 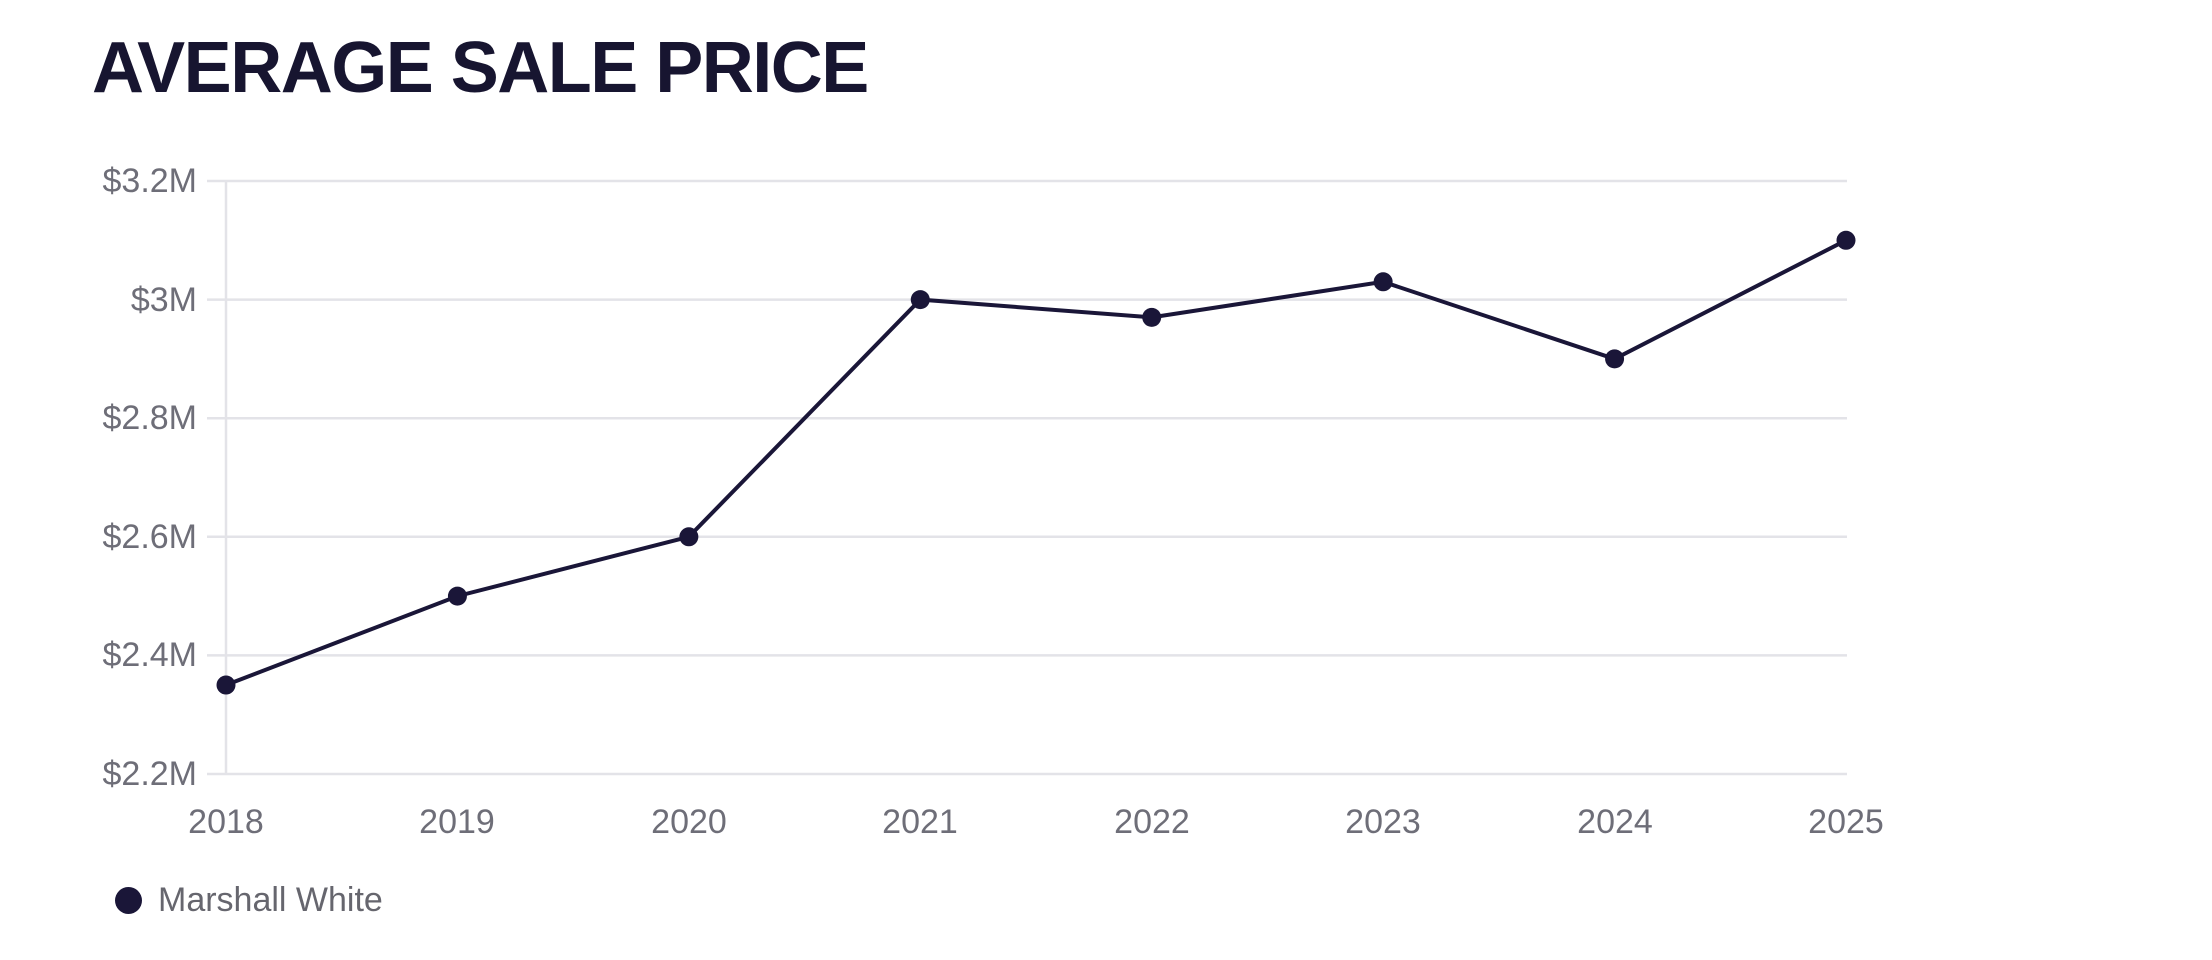 I want to click on x-tick-label: 2019, so click(x=457, y=822).